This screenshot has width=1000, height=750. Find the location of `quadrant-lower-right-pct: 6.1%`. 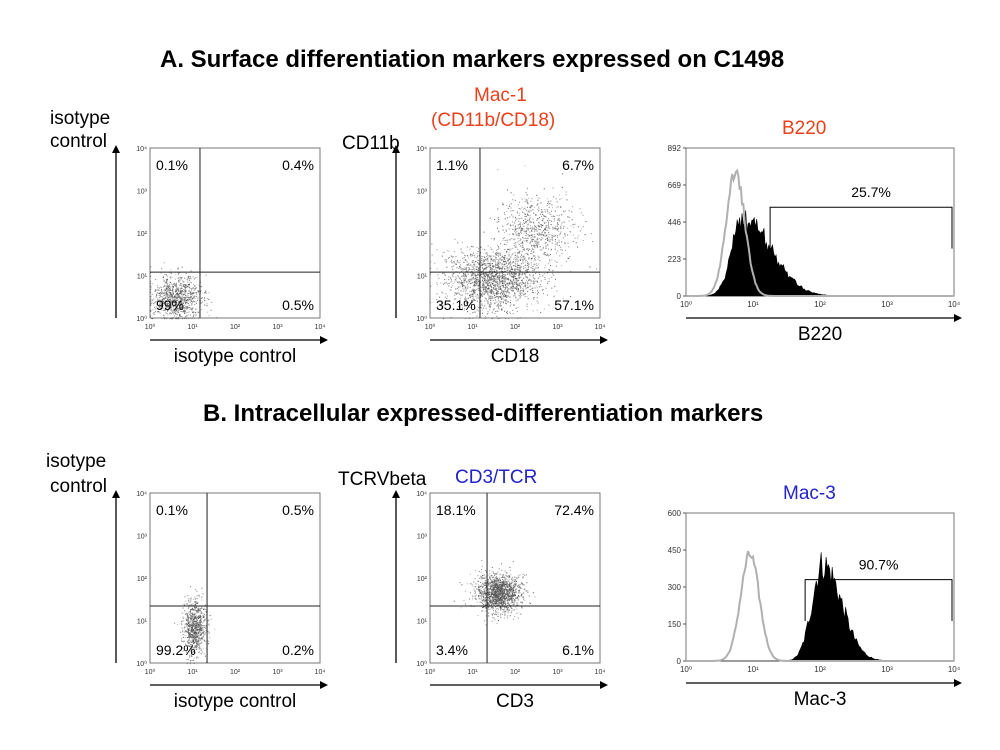

quadrant-lower-right-pct: 6.1% is located at coordinates (578, 650).